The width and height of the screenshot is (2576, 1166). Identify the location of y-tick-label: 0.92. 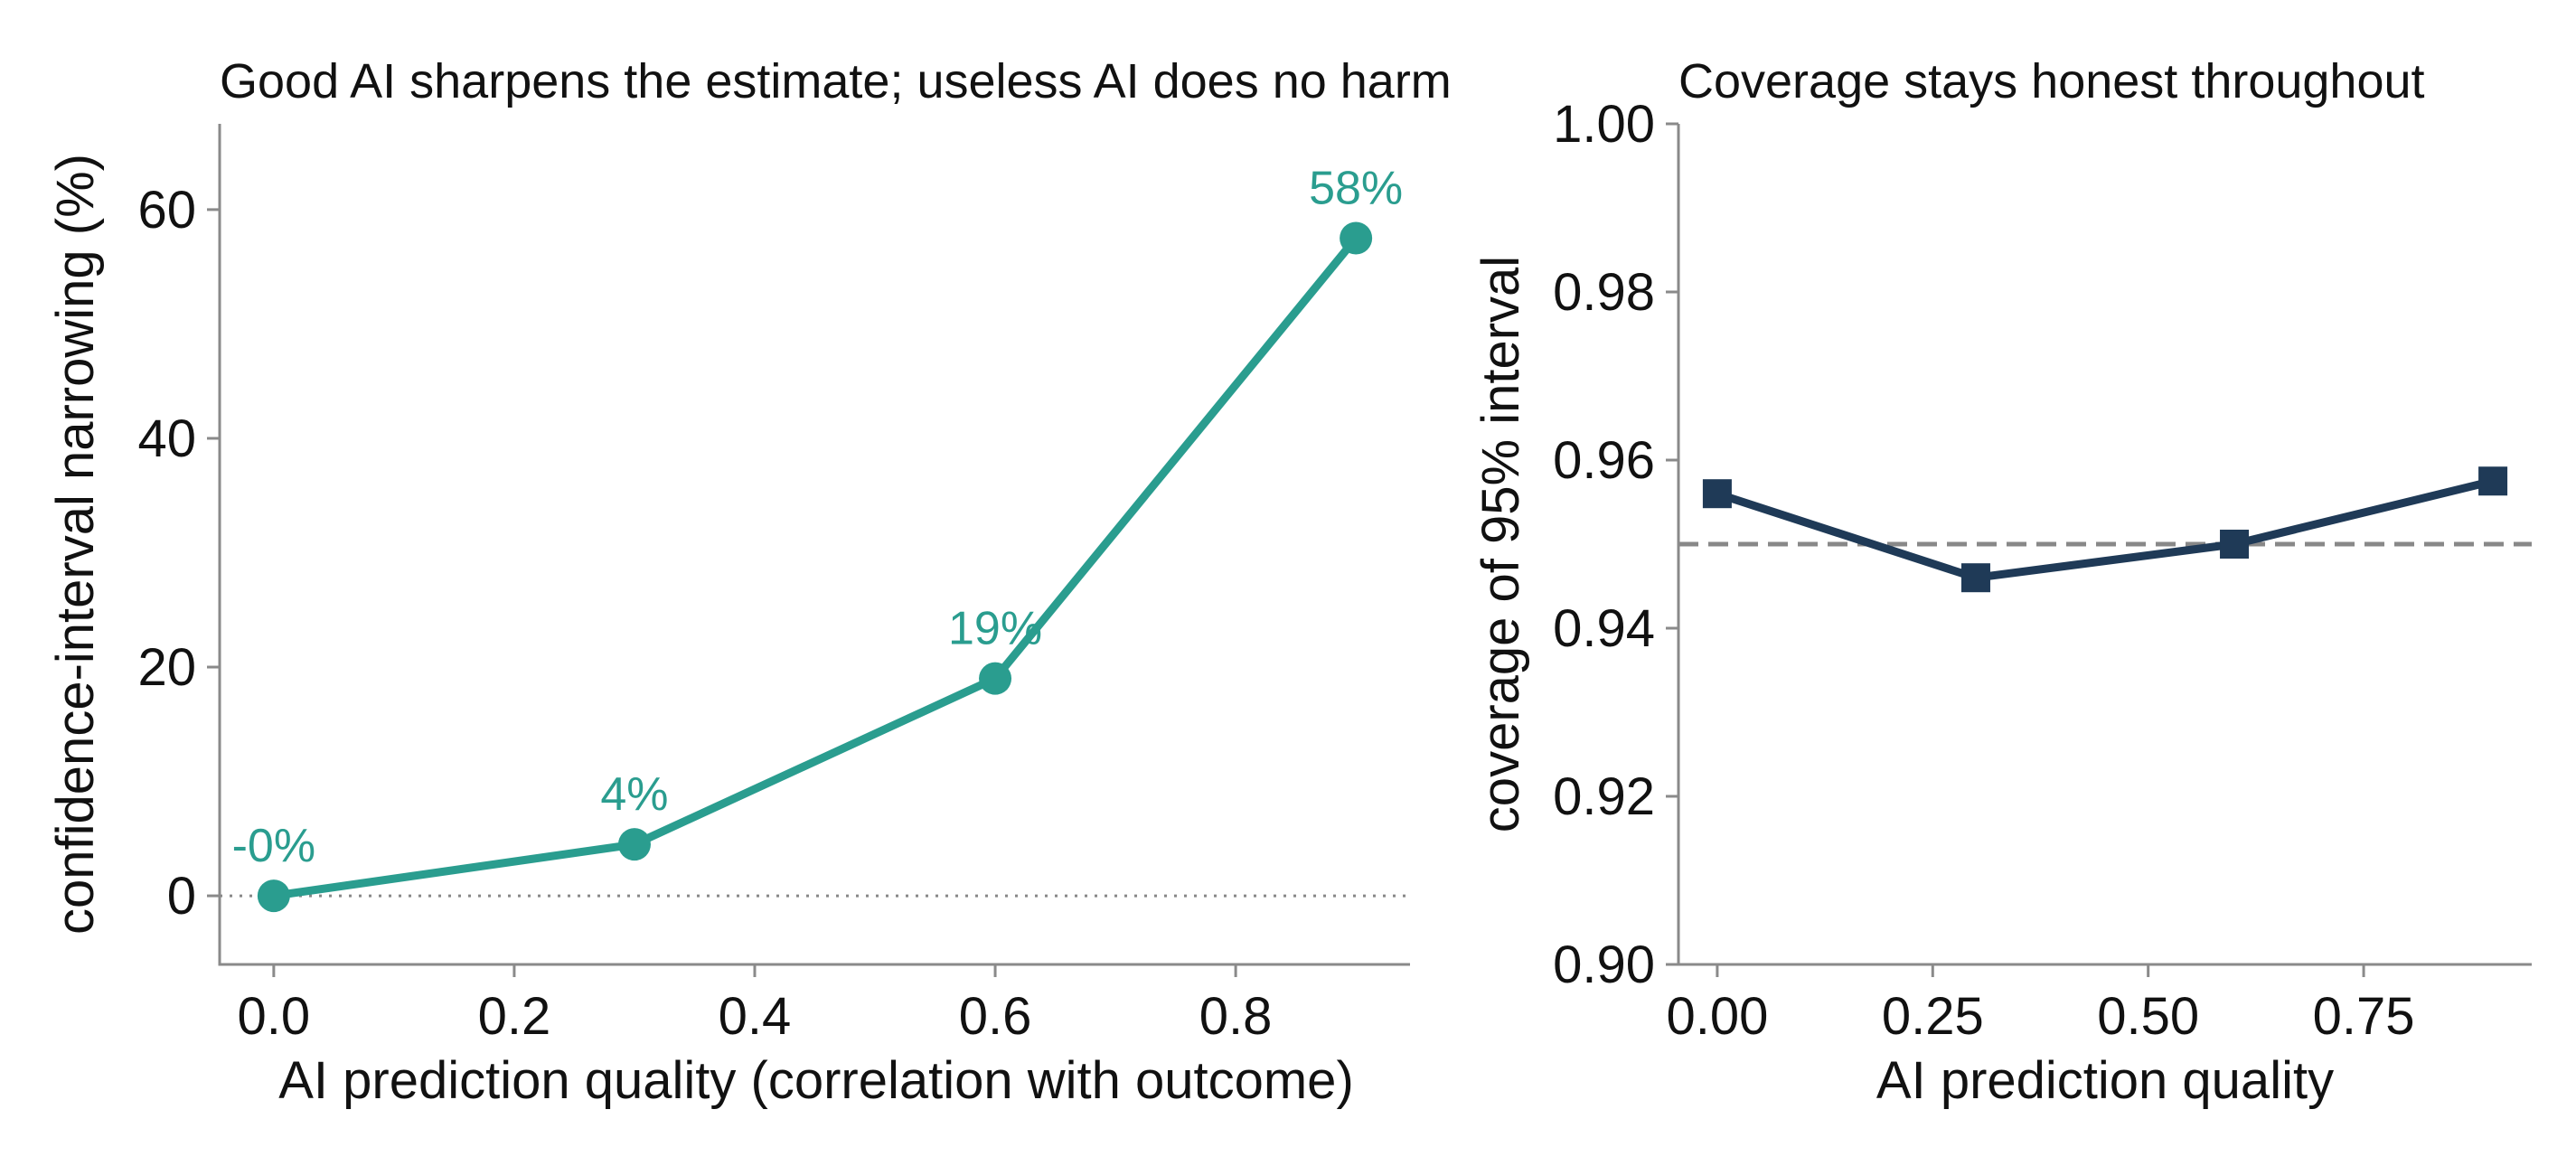
(1604, 796).